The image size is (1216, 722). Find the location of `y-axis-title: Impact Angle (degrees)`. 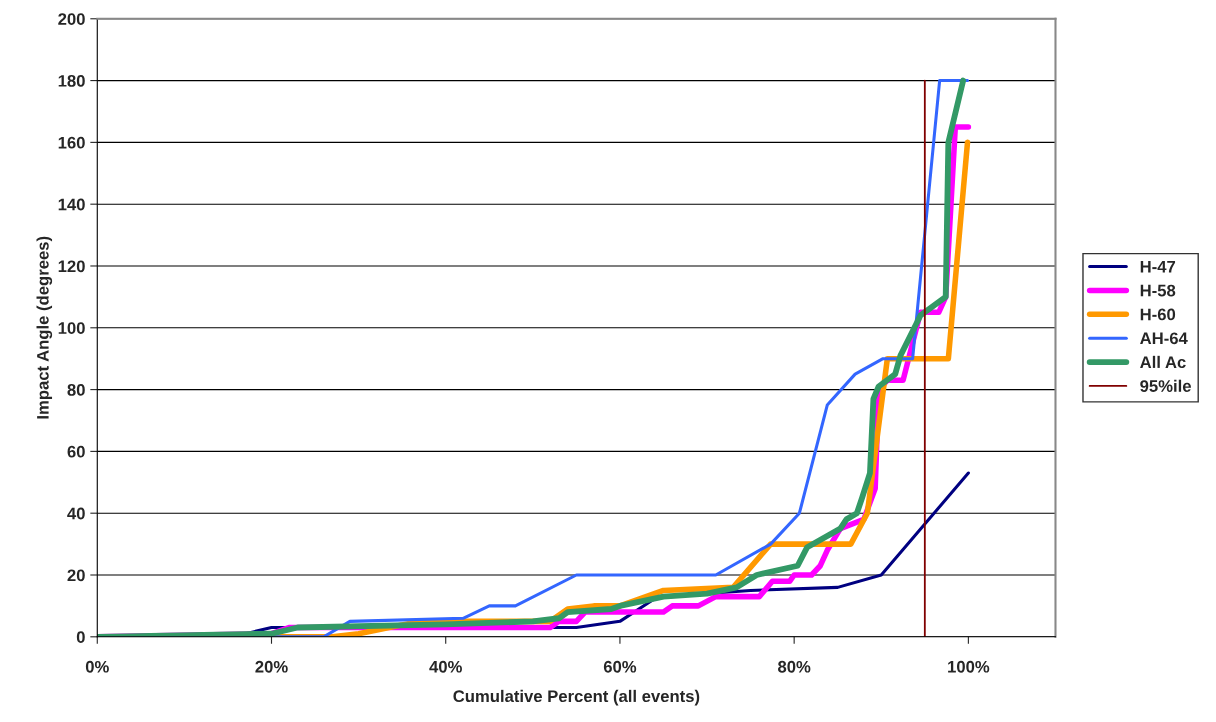

y-axis-title: Impact Angle (degrees) is located at coordinates (44, 327).